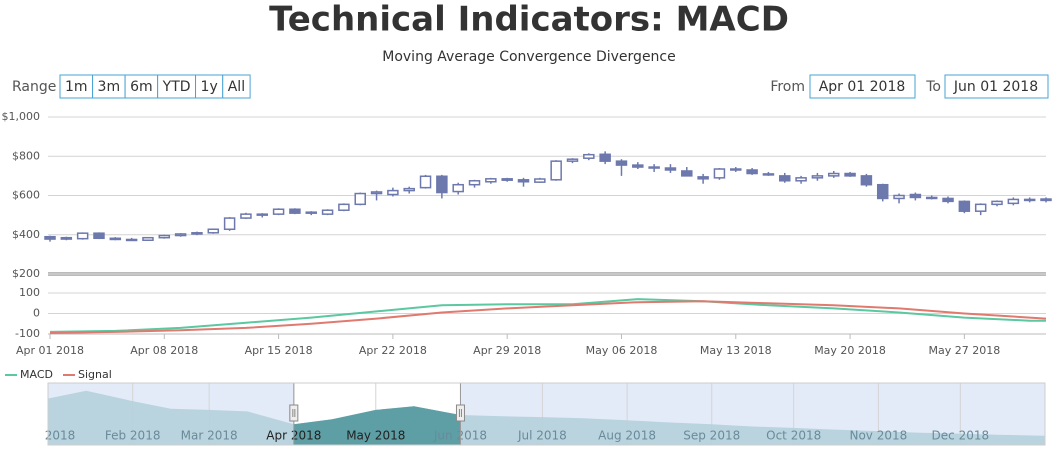 Image resolution: width=1058 pixels, height=450 pixels. Describe the element at coordinates (50, 350) in the screenshot. I see `x-tick-label: Apr 01 2018` at that location.